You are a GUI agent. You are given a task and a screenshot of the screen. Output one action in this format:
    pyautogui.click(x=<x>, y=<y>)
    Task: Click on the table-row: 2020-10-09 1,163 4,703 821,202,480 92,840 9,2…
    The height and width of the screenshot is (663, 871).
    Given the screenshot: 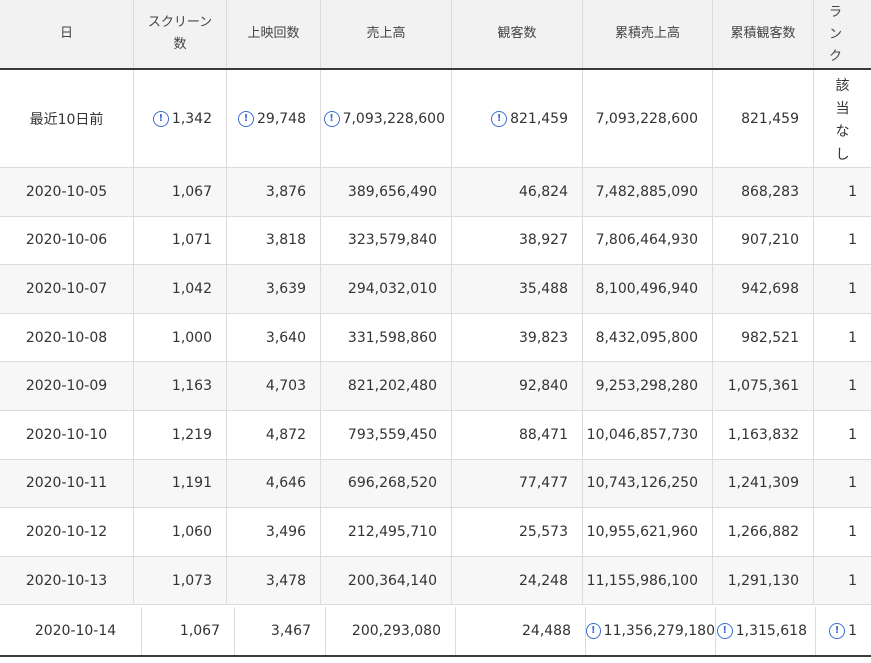 What is the action you would take?
    pyautogui.click(x=435, y=386)
    